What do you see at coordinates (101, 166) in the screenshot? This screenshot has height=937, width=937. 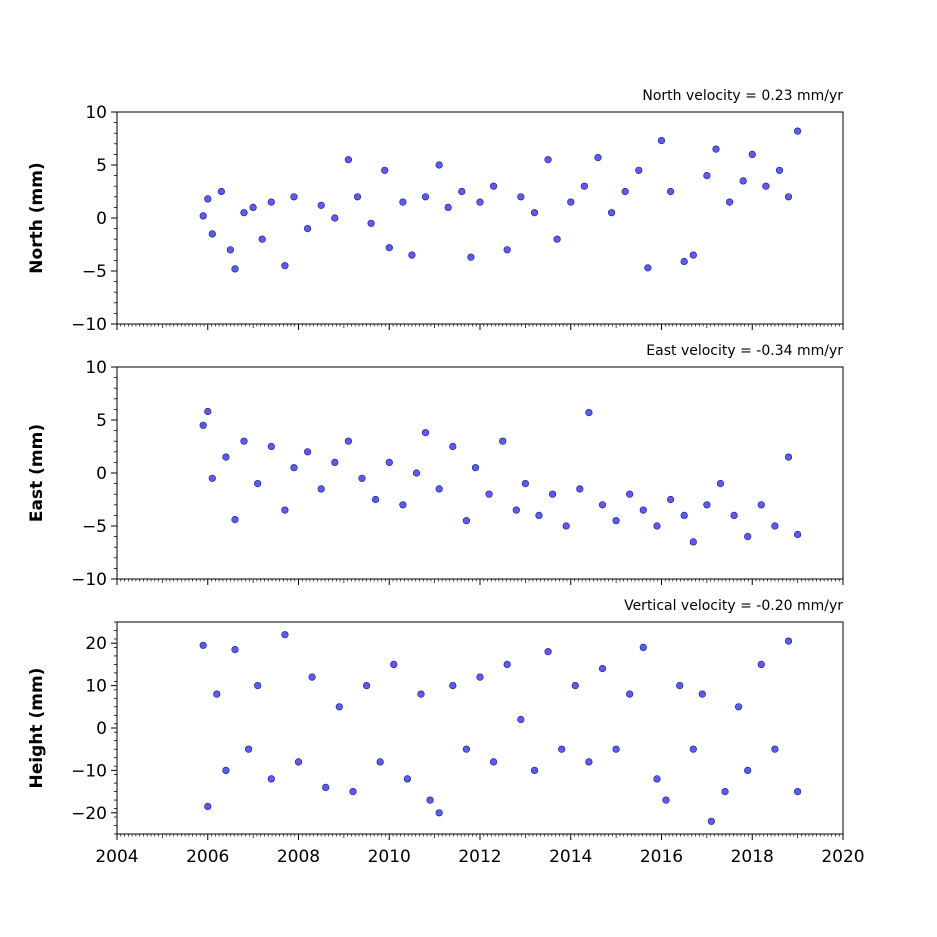 I see `north-y-tick-label: 5` at bounding box center [101, 166].